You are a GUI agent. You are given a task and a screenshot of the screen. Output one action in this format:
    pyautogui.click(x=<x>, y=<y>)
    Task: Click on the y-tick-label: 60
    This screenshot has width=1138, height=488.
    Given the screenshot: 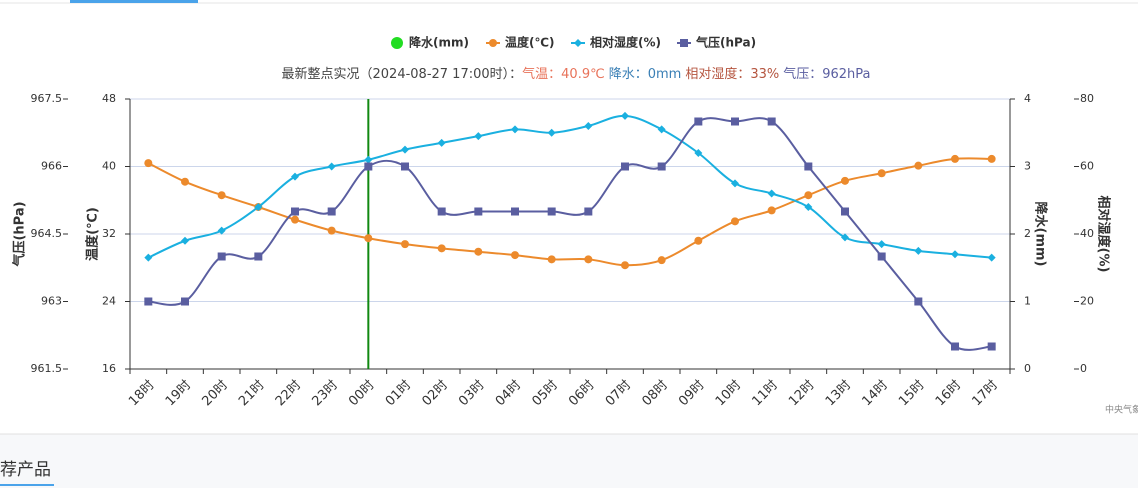 What is the action you would take?
    pyautogui.click(x=1087, y=166)
    